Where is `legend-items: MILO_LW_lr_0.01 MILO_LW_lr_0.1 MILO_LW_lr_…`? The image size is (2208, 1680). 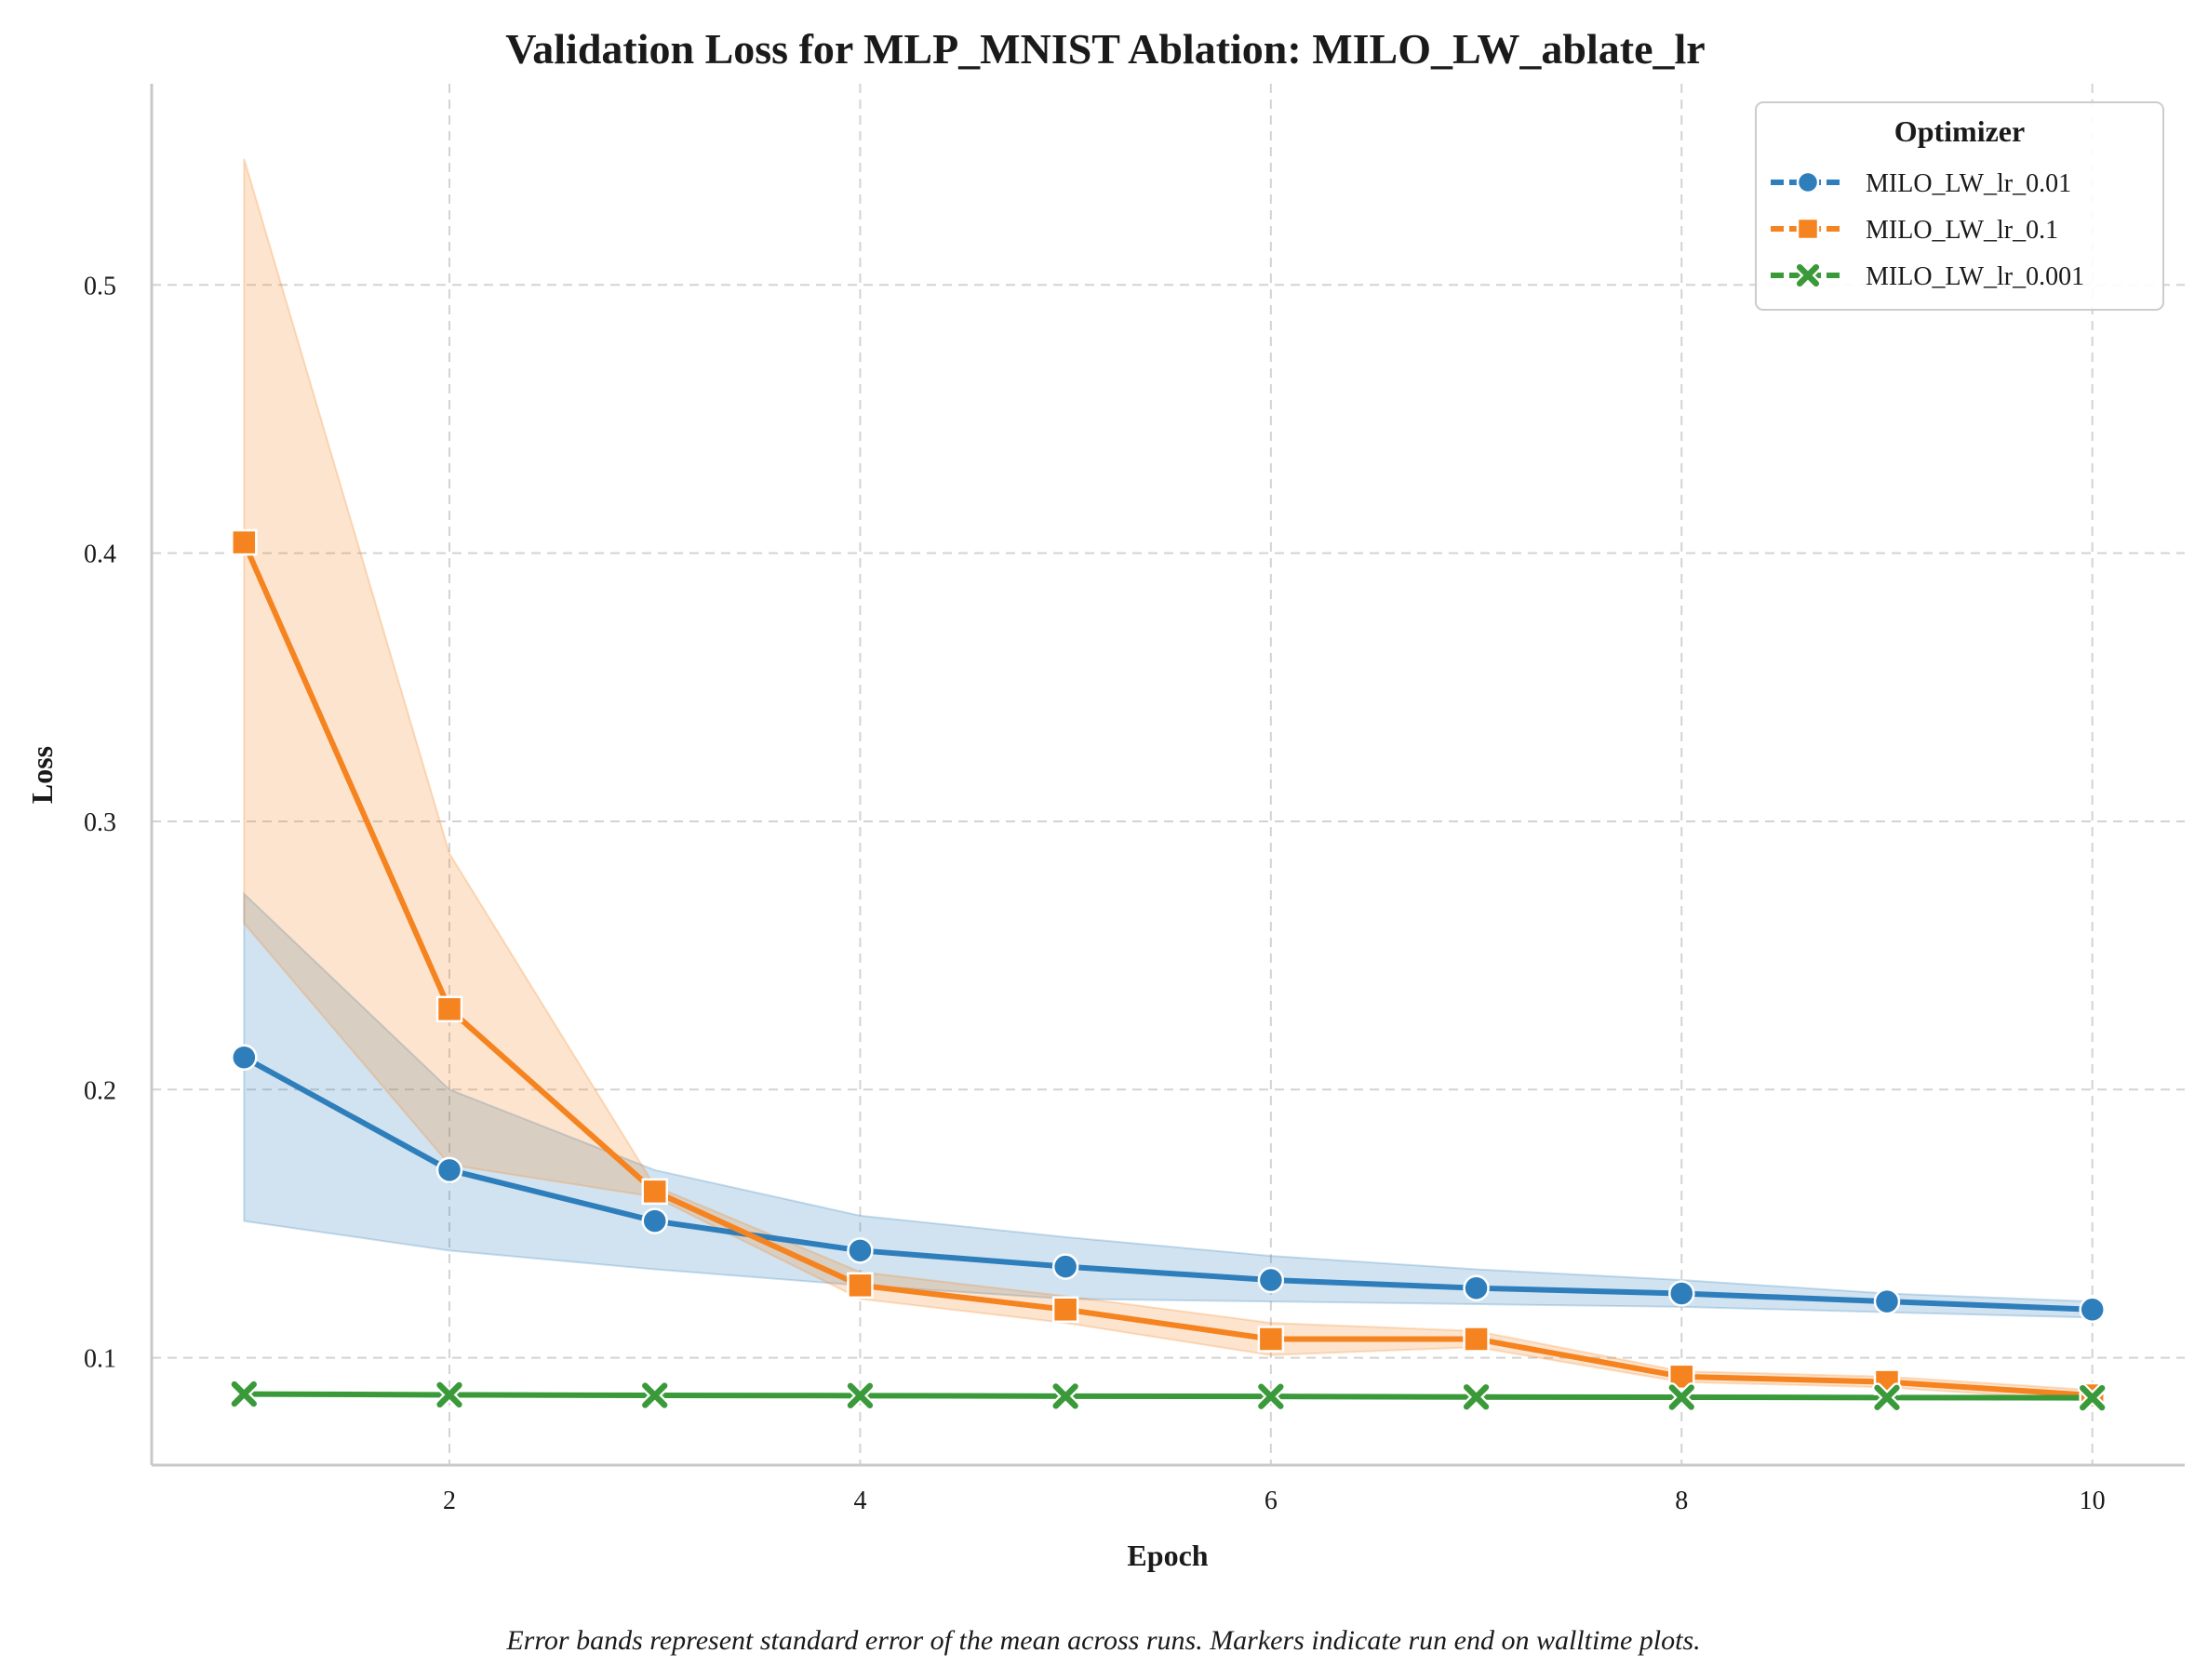
legend-items: MILO_LW_lr_0.01 MILO_LW_lr_0.1 MILO_LW_lr_… is located at coordinates (1928, 230).